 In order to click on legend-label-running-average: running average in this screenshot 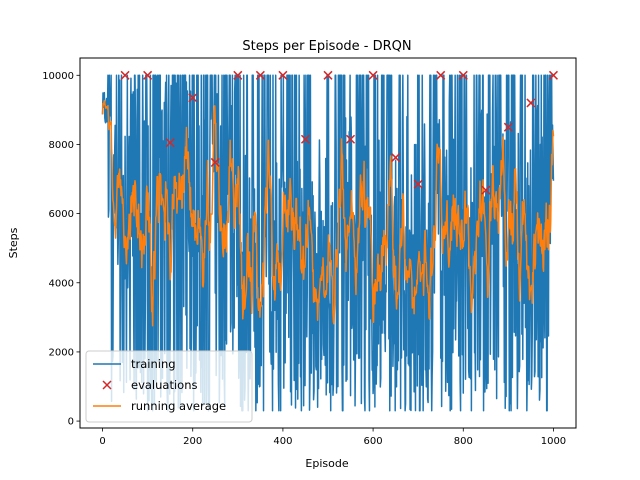, I will do `click(178, 406)`.